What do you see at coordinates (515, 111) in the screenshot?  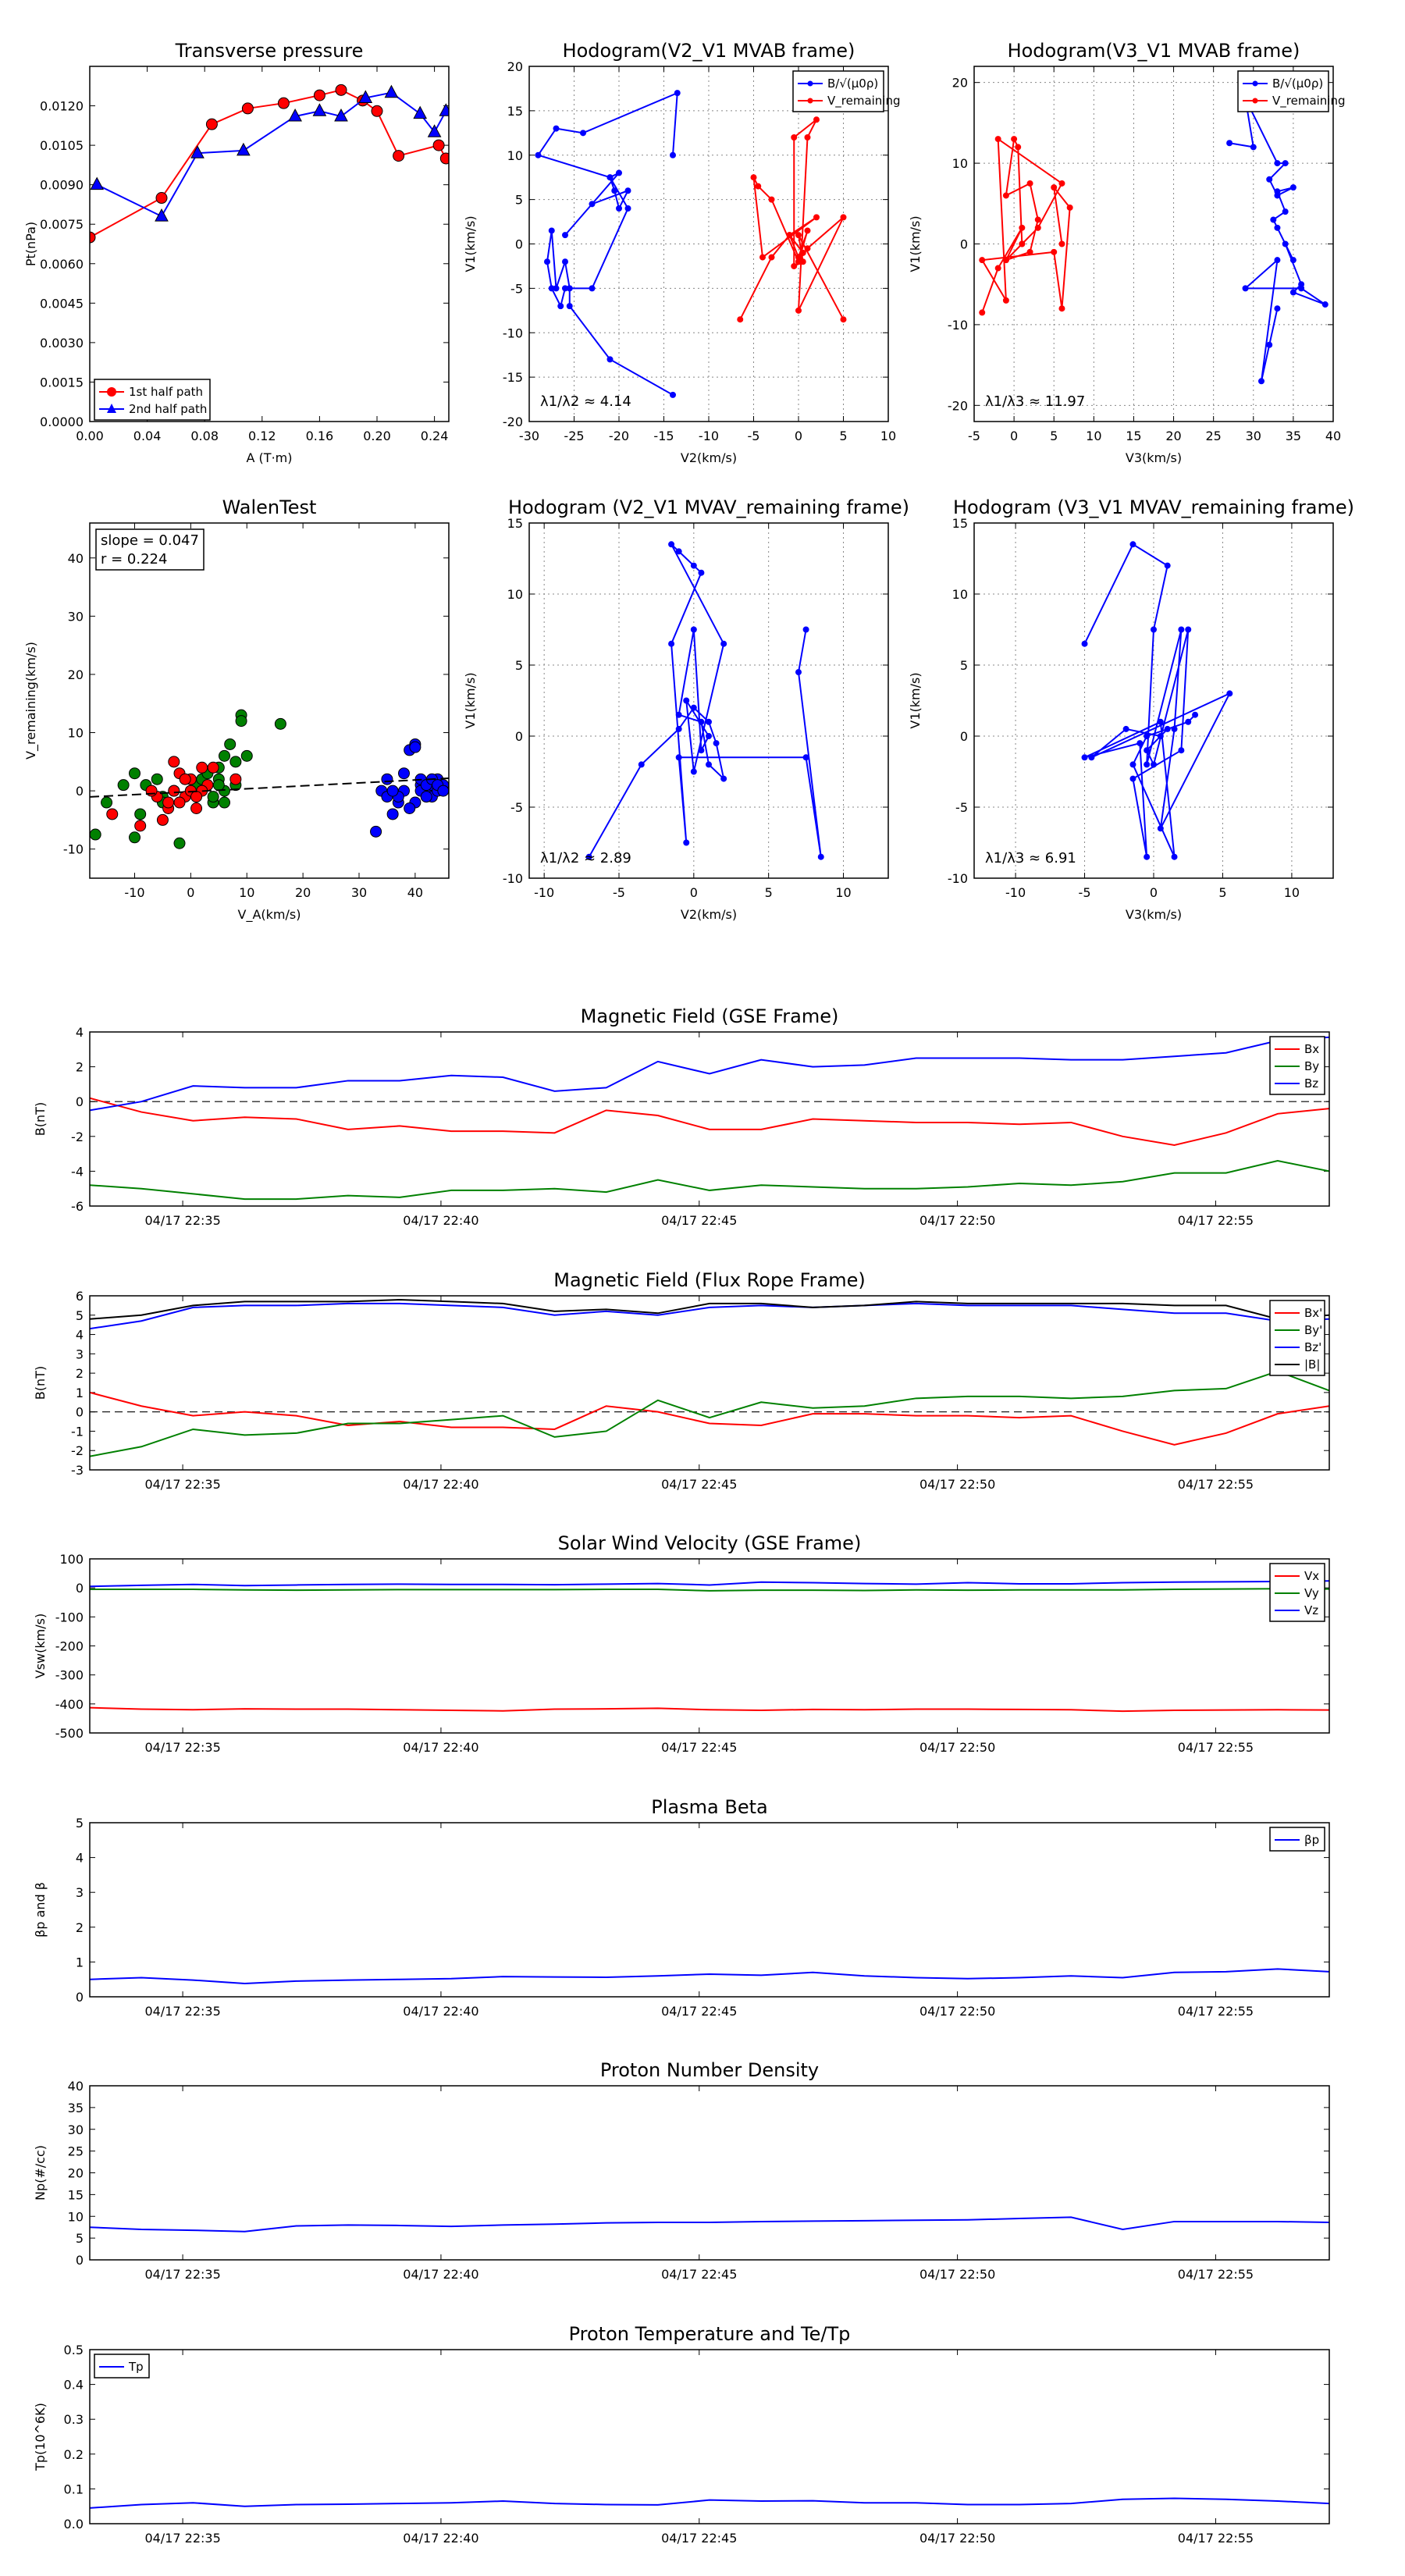 I see `y-tick-label: 15` at bounding box center [515, 111].